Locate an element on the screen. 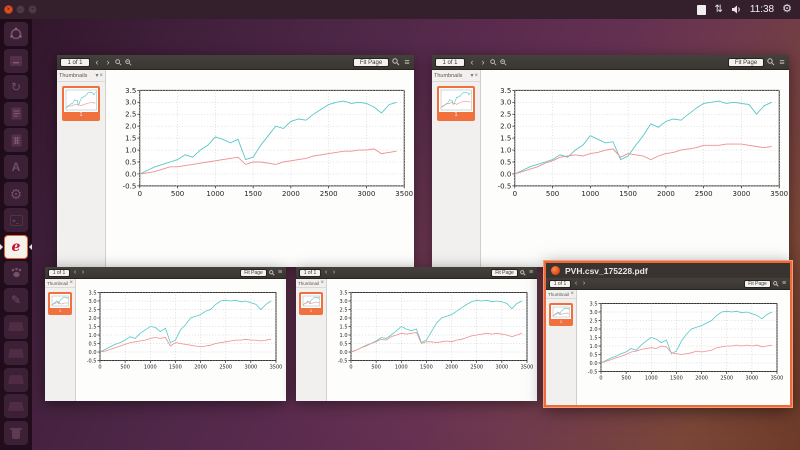  session-gear-icon: ⚙ is located at coordinates (787, 9).